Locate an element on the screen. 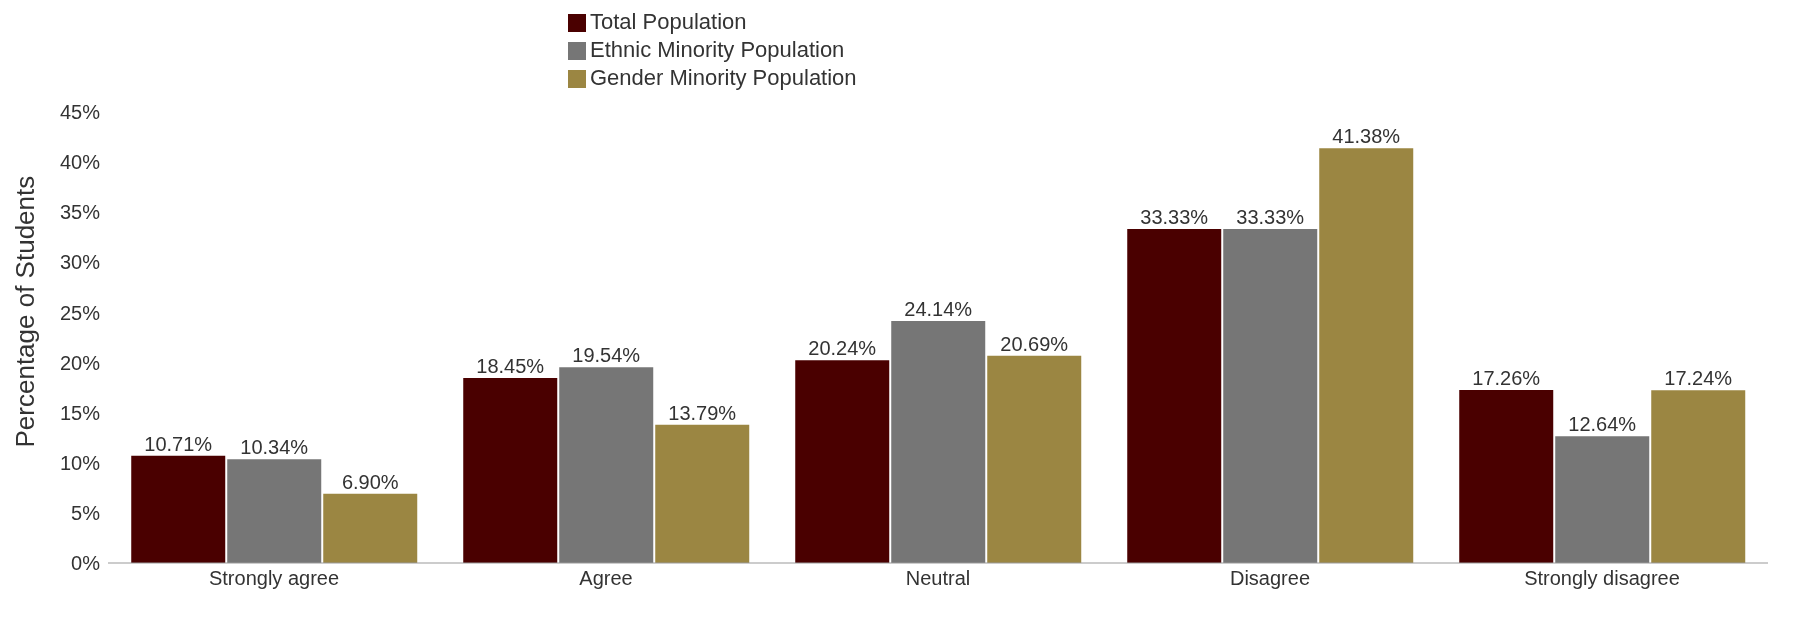 This screenshot has width=1801, height=627. legend-label: Ethnic Minority Population is located at coordinates (717, 49).